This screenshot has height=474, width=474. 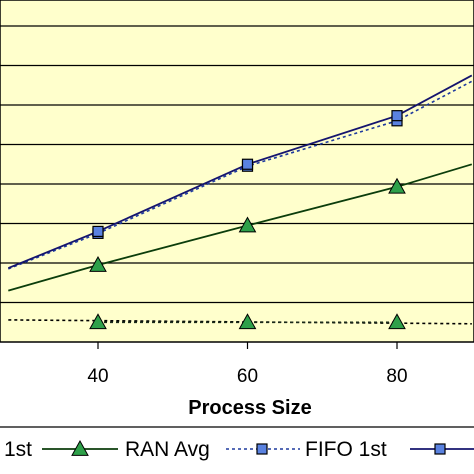 I want to click on legend-marker-ran-avg, so click(x=80, y=447).